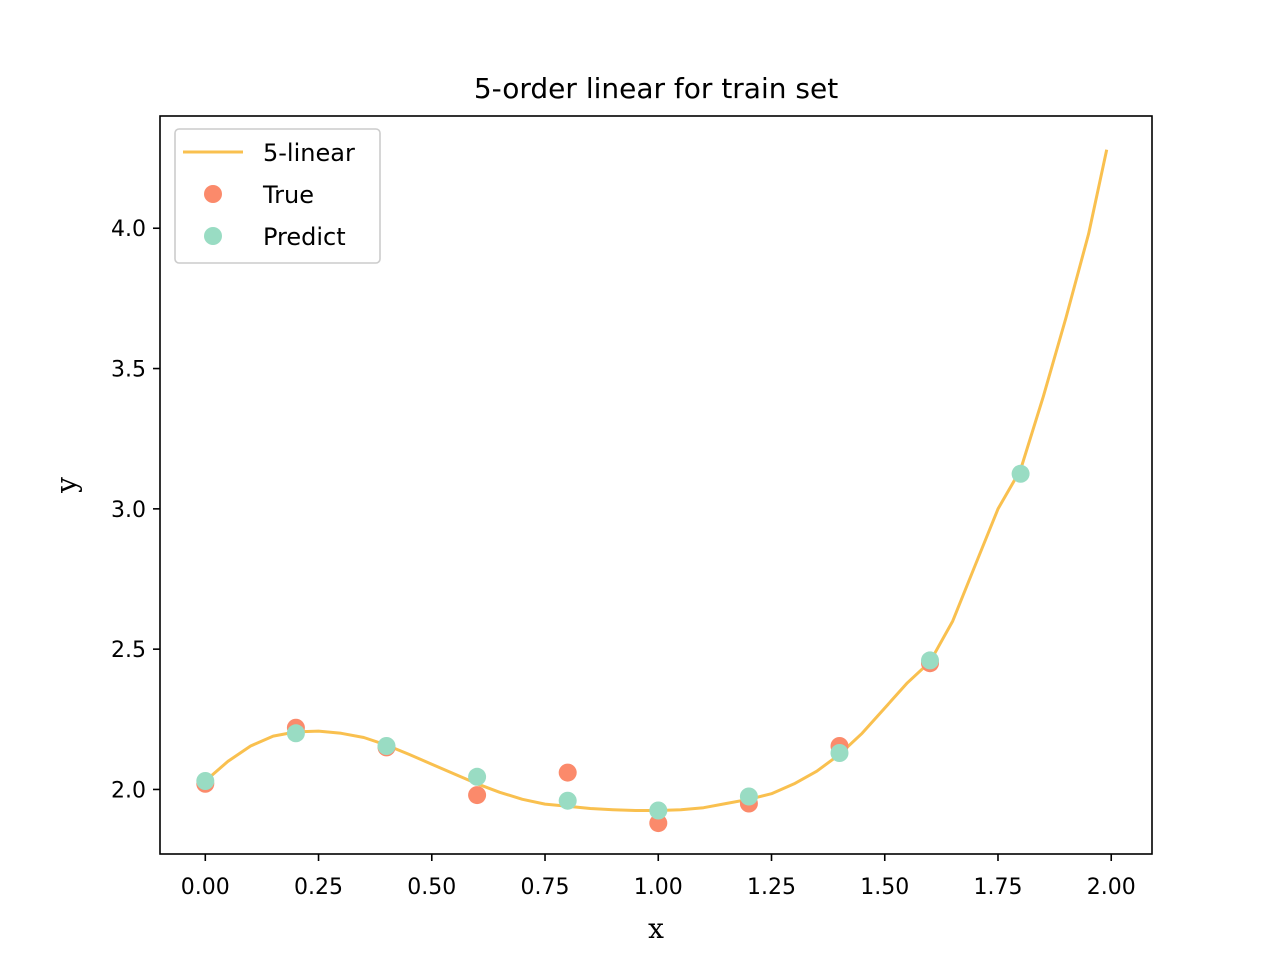  I want to click on legend-swatch-true, so click(213, 194).